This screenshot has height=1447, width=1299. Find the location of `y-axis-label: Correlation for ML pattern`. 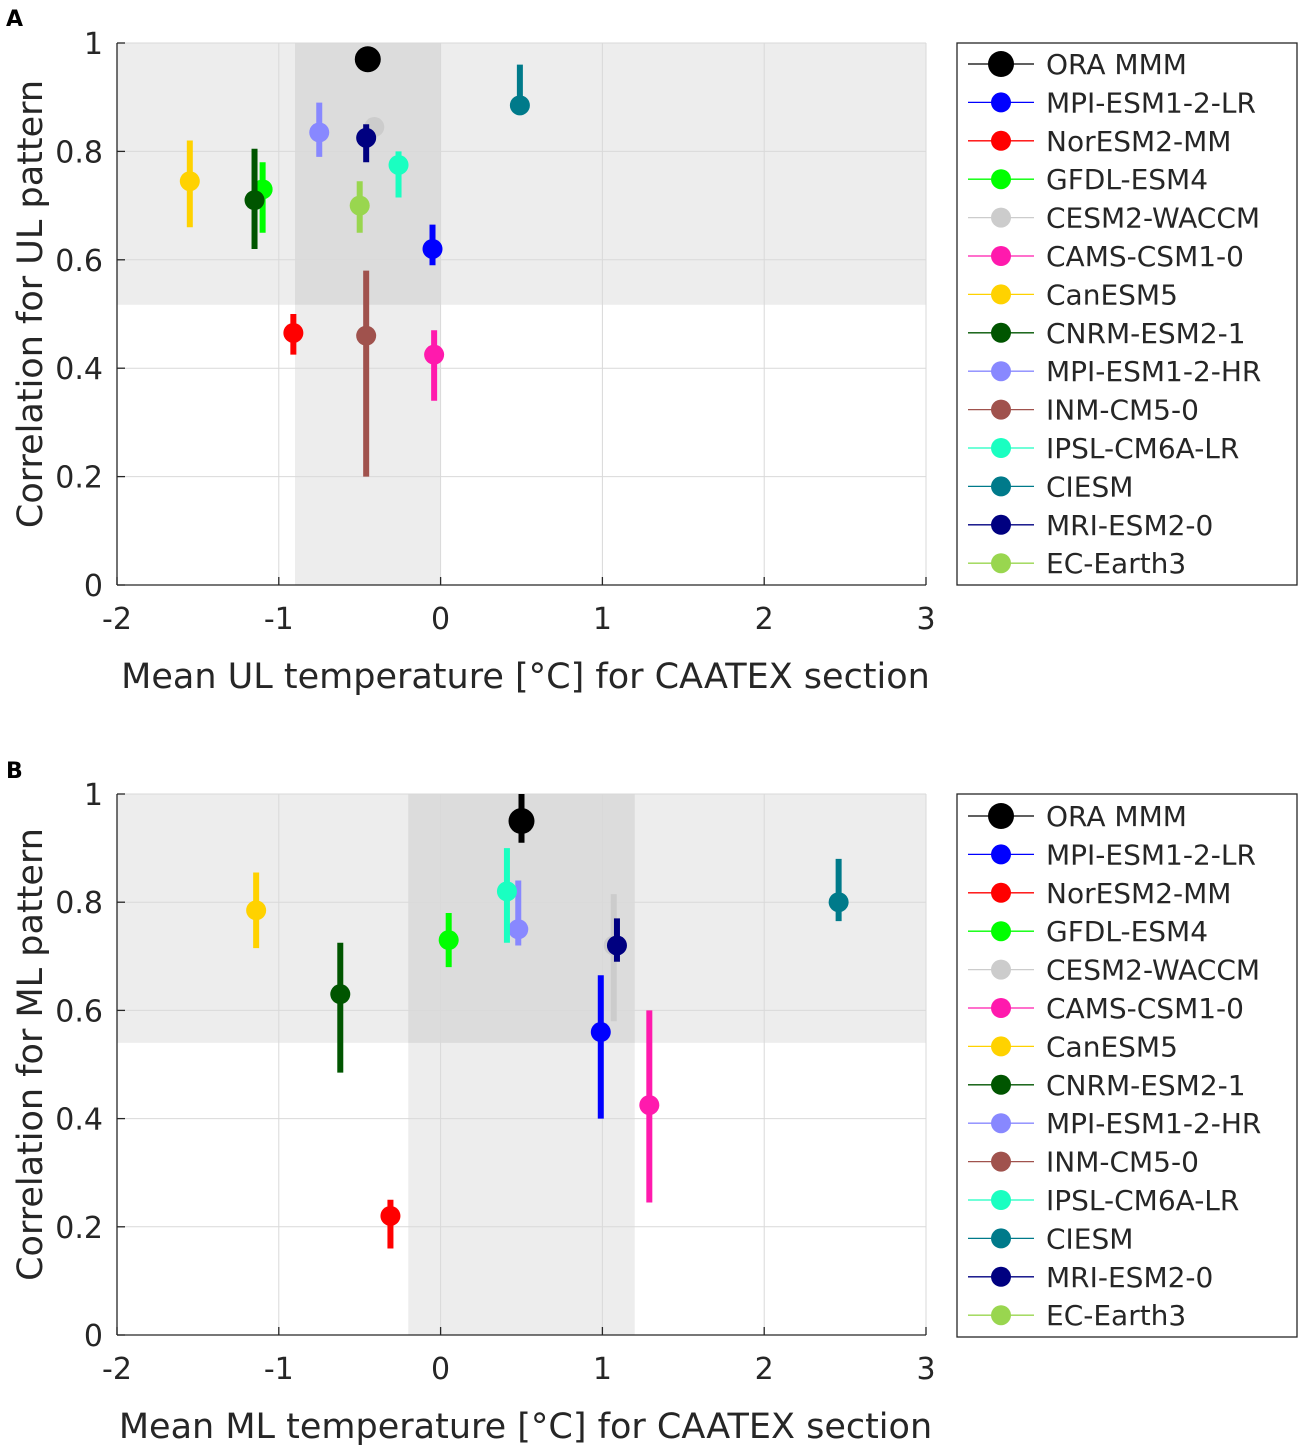

y-axis-label: Correlation for ML pattern is located at coordinates (31, 1054).